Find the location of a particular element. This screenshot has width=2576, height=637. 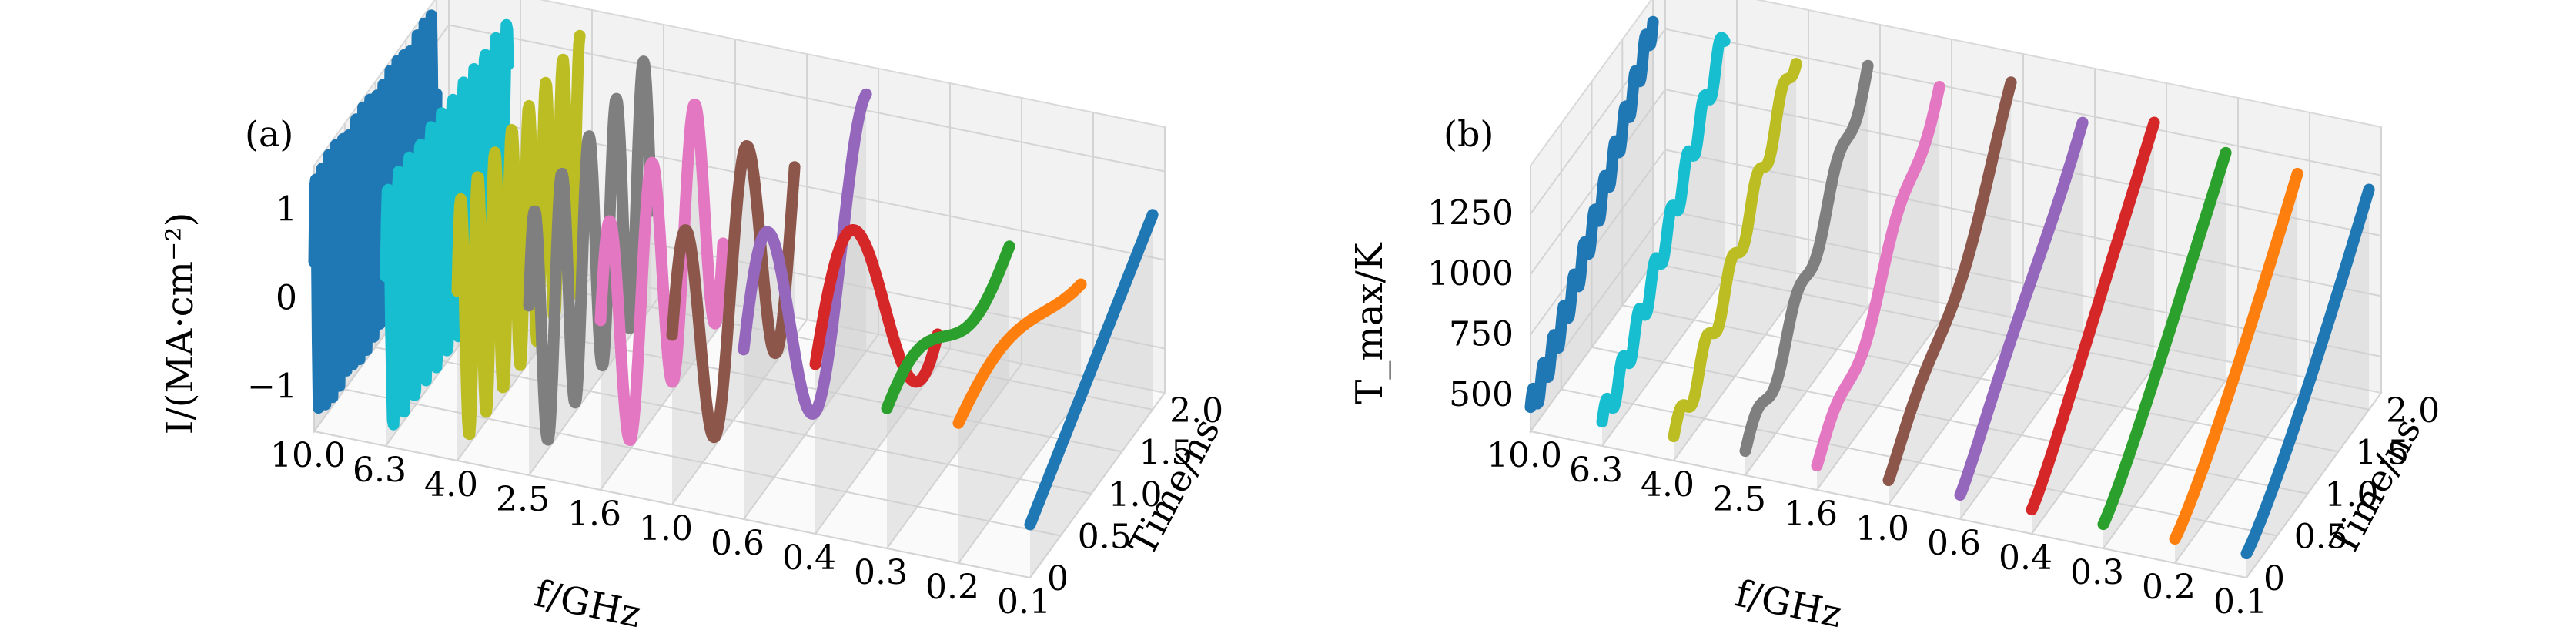

z-tick-label: 0 is located at coordinates (286, 298).